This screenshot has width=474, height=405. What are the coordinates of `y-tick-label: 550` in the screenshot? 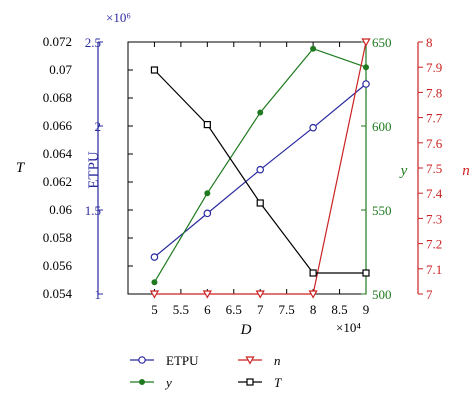 It's located at (382, 210).